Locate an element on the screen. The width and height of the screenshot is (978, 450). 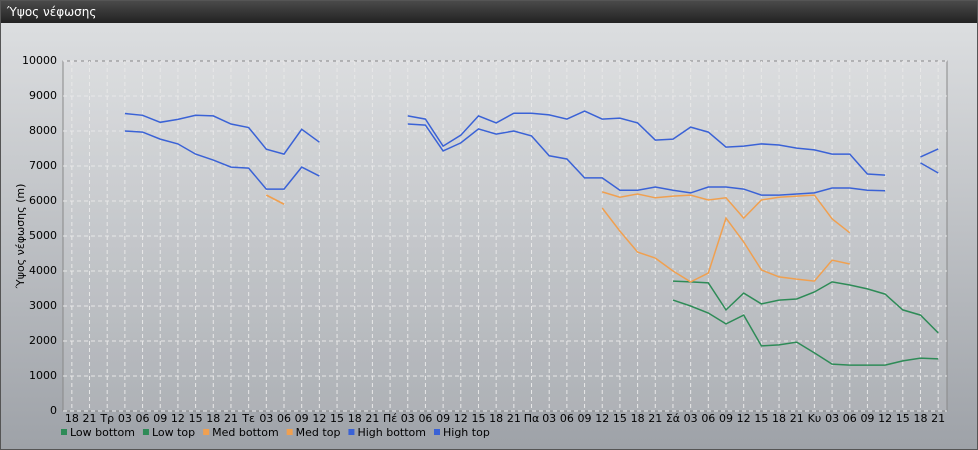
y-tick-label: 8000 is located at coordinates (43, 130).